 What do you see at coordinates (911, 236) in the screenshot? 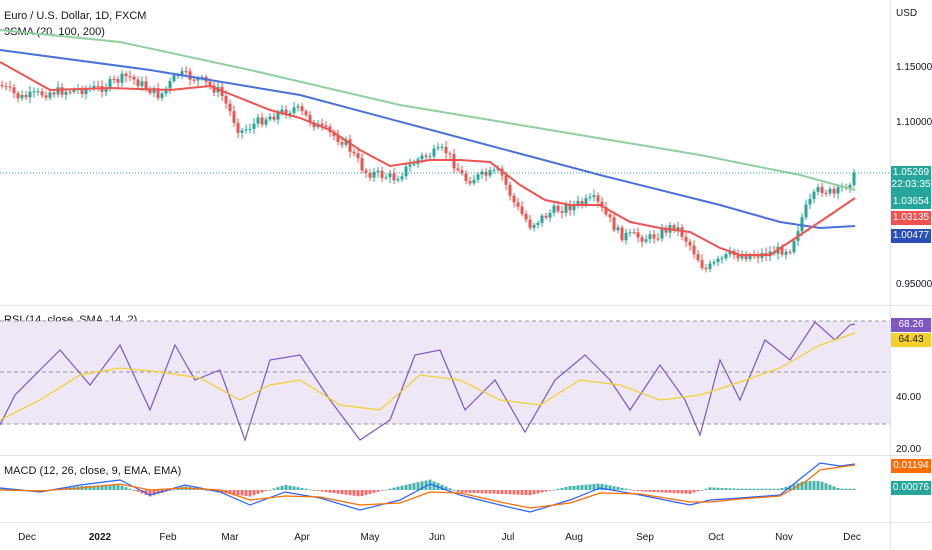
I see `sma200-badge: 1.00477` at bounding box center [911, 236].